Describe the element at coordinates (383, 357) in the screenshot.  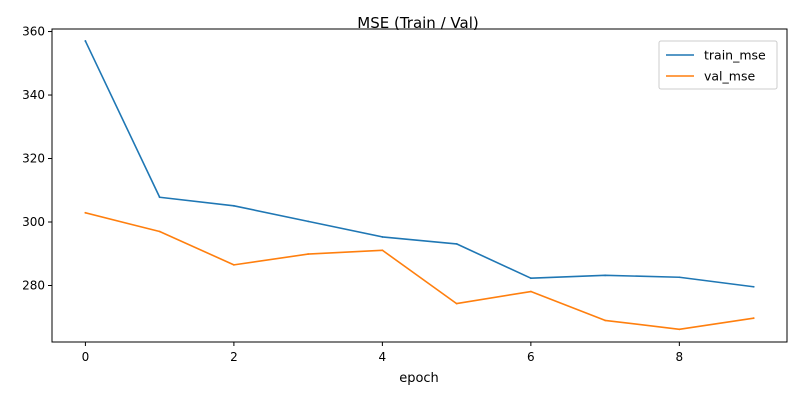
I see `x-tick-label-2: 4` at that location.